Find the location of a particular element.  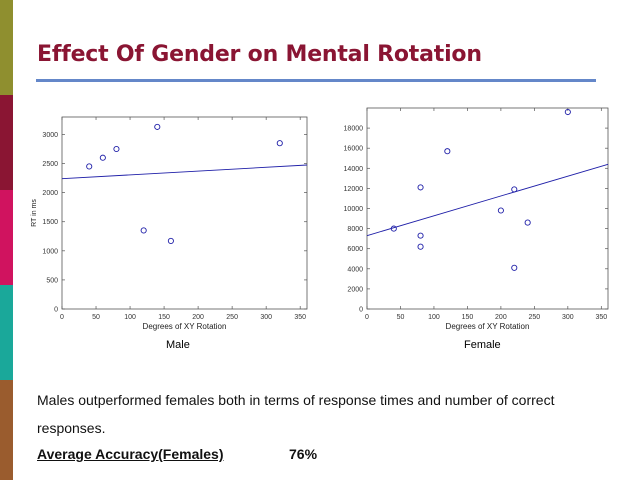

male-xtick-label: 100 is located at coordinates (130, 317).